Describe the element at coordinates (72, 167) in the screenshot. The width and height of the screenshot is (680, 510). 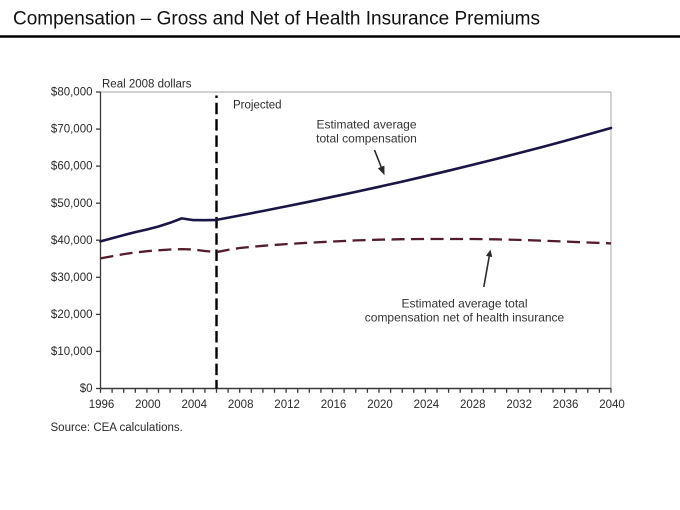
I see `svg-text: $60,000` at that location.